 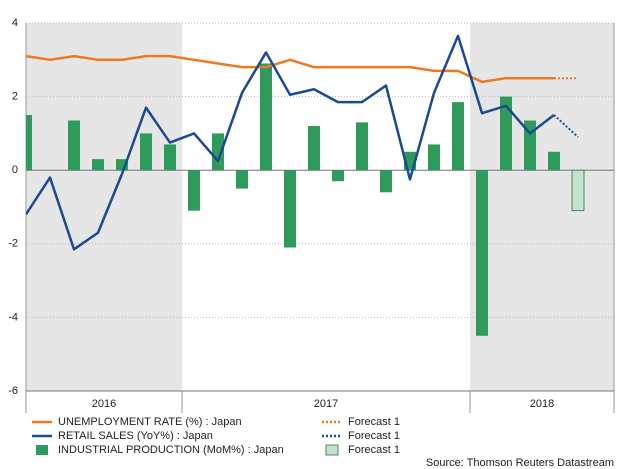 What do you see at coordinates (15, 170) in the screenshot?
I see `y-tick-label: 0` at bounding box center [15, 170].